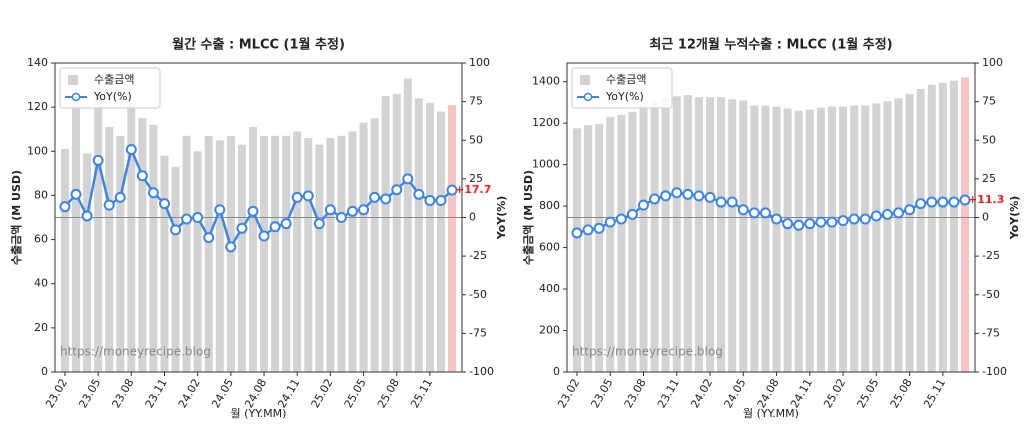 The width and height of the screenshot is (1024, 448). I want to click on legend-label: 수출금액, so click(114, 79).